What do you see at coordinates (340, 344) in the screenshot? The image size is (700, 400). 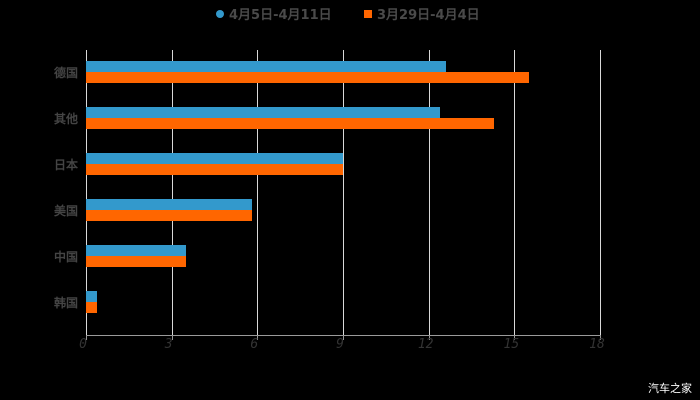 I see `x-tick-label: 9` at bounding box center [340, 344].